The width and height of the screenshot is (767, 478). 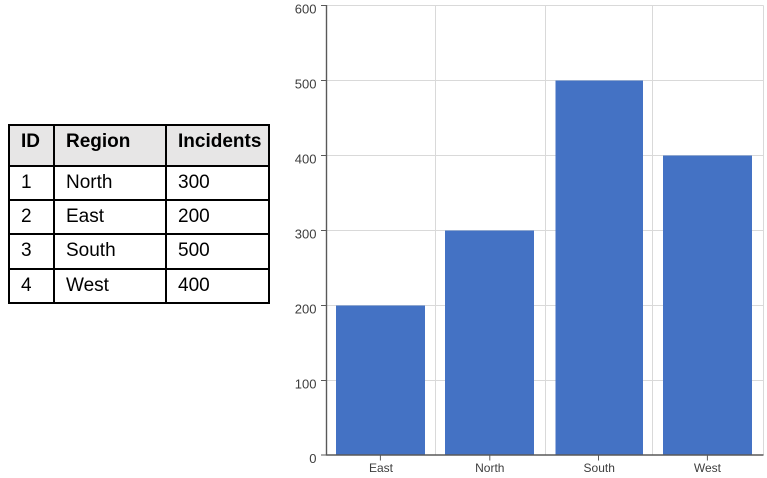 What do you see at coordinates (381, 468) in the screenshot?
I see `svg-text: East` at bounding box center [381, 468].